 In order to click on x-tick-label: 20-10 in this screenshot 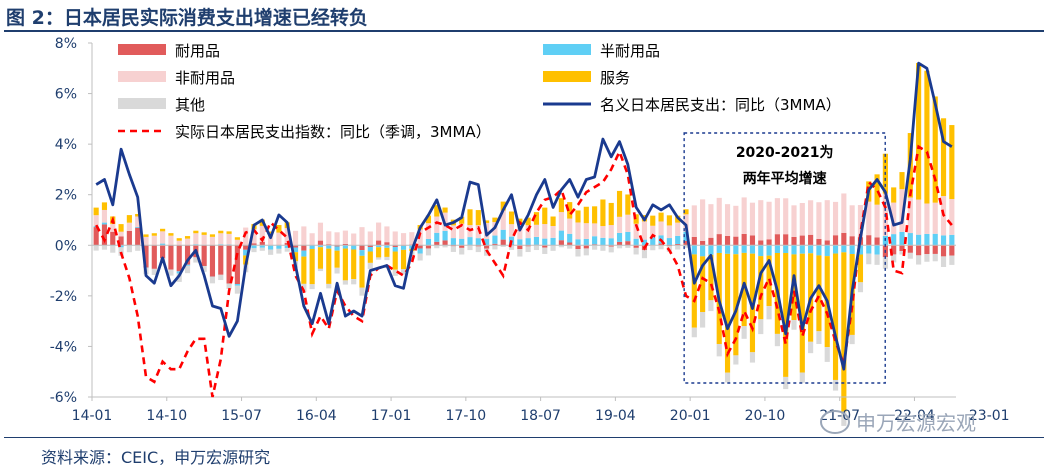, I will do `click(765, 416)`.